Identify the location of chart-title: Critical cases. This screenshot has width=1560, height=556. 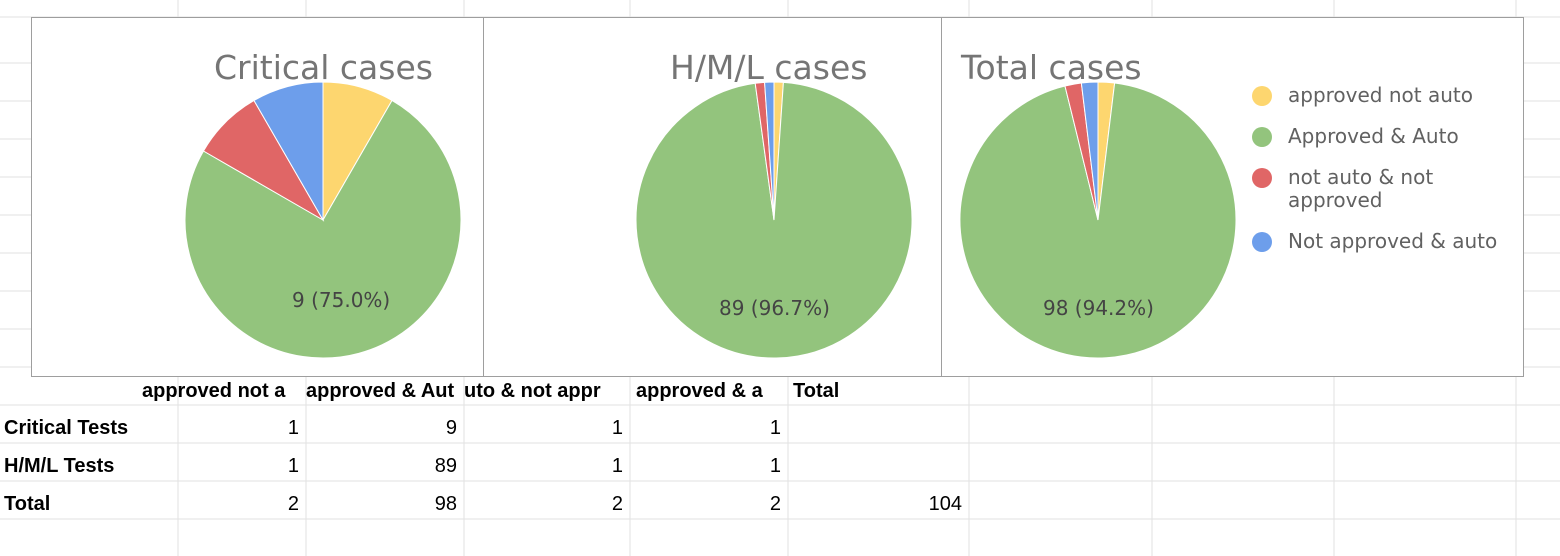
(323, 67).